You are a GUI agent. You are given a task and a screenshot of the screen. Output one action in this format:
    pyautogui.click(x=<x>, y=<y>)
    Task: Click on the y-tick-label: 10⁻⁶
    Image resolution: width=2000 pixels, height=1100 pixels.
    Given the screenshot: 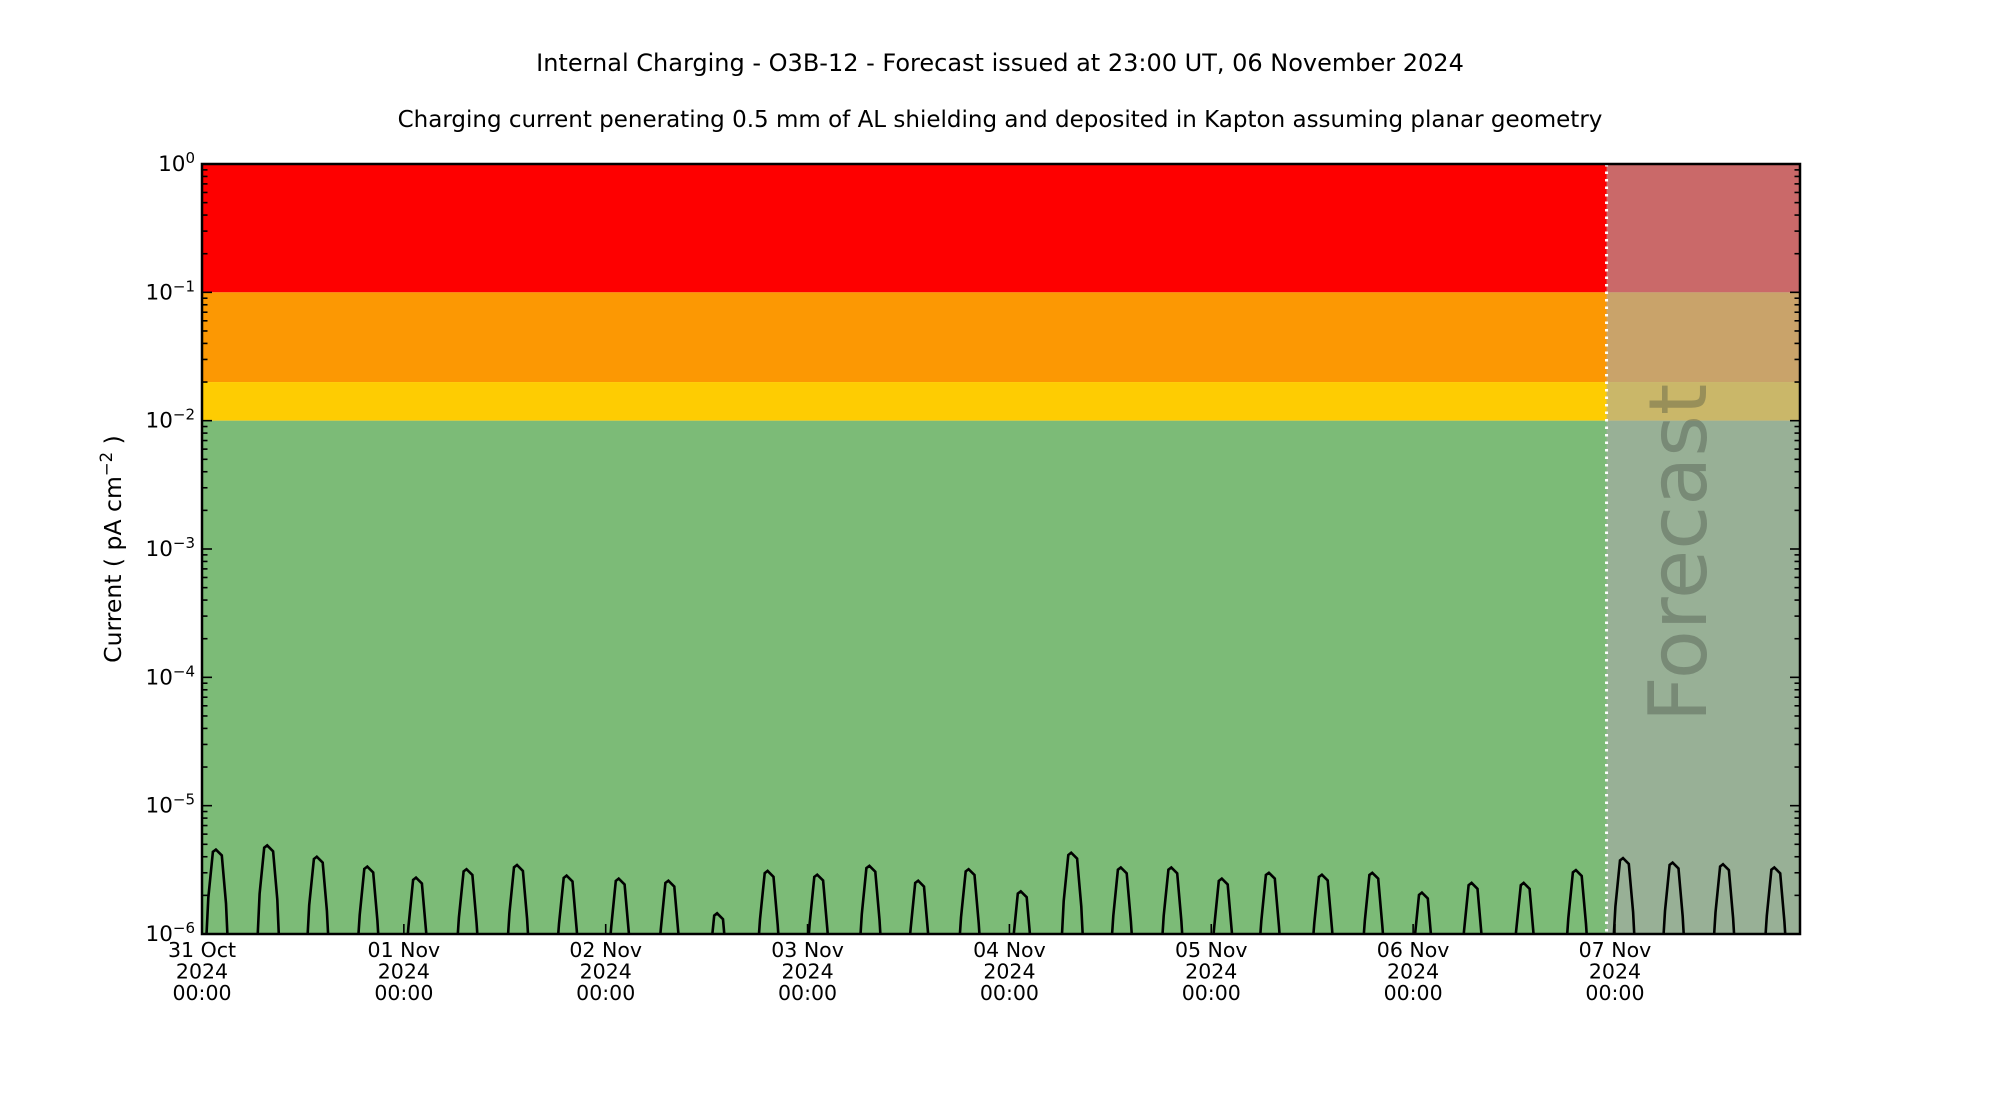 What is the action you would take?
    pyautogui.click(x=170, y=933)
    